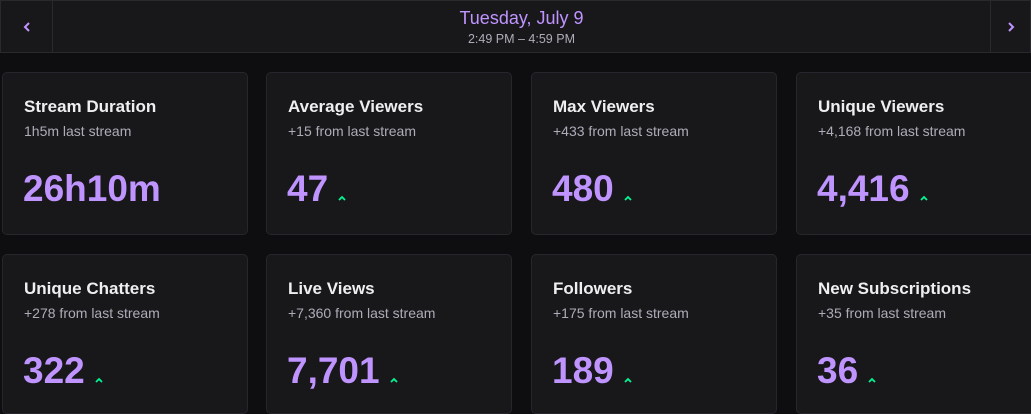 The height and width of the screenshot is (414, 1031). I want to click on stream-date: Tuesday, July 9, so click(521, 18).